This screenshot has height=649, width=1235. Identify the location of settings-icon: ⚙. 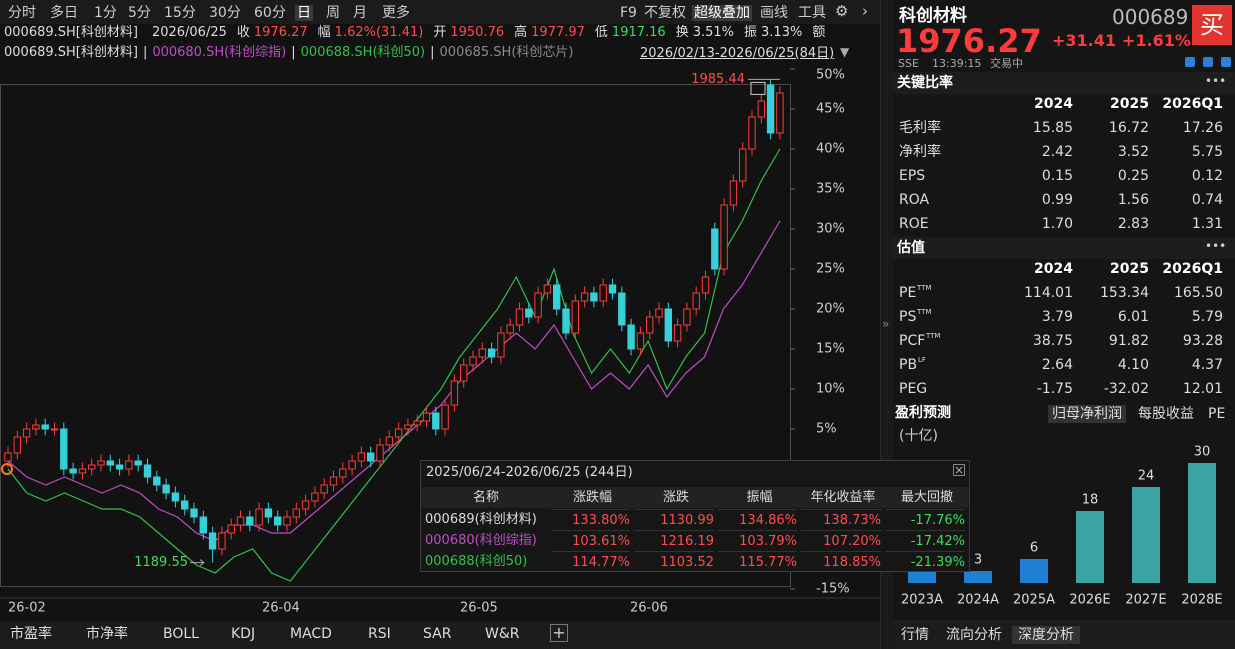
(842, 11).